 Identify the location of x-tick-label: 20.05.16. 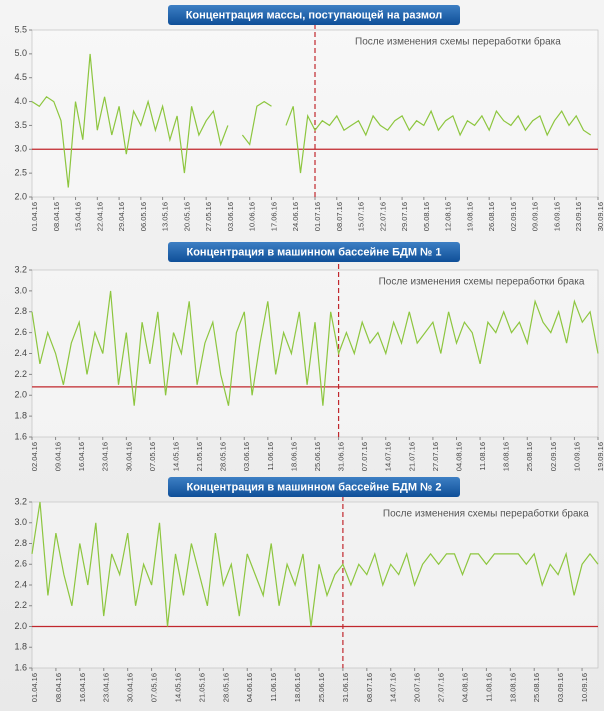
(186, 216).